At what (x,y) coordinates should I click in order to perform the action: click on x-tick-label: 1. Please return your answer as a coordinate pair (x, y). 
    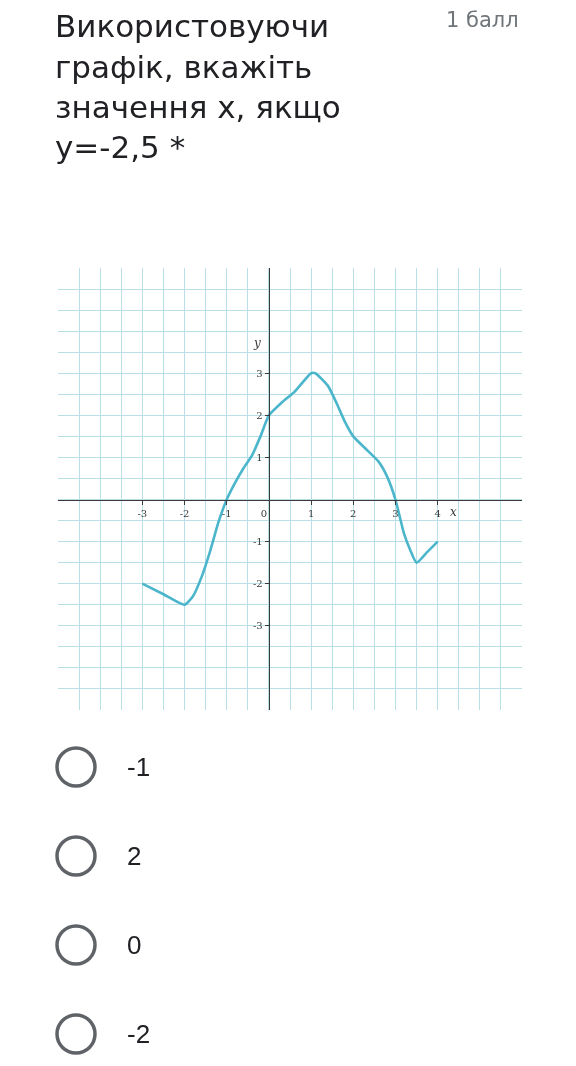
    Looking at the image, I should click on (311, 513).